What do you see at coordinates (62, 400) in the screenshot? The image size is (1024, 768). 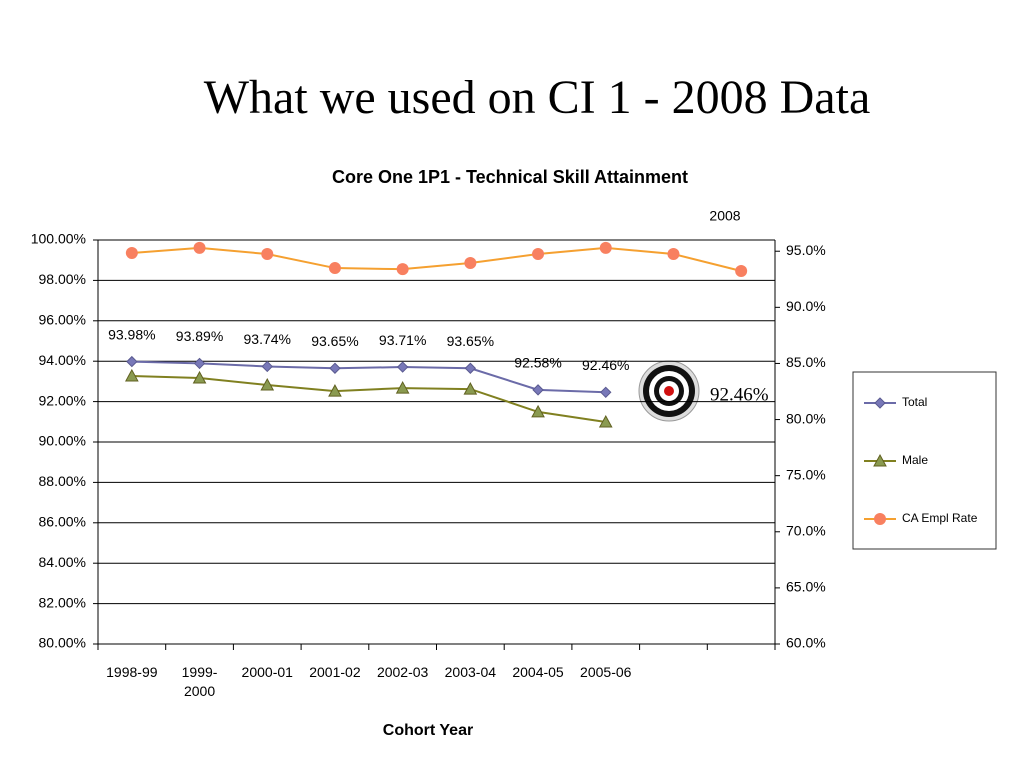 I see `y-tick-label: 92.00%` at bounding box center [62, 400].